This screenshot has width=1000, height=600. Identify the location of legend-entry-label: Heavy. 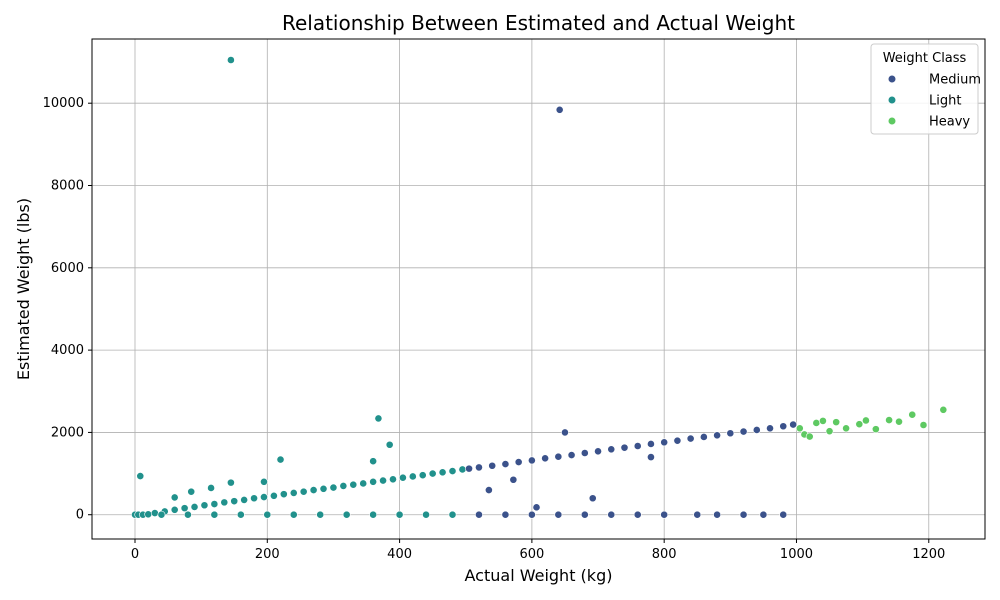
(949, 122).